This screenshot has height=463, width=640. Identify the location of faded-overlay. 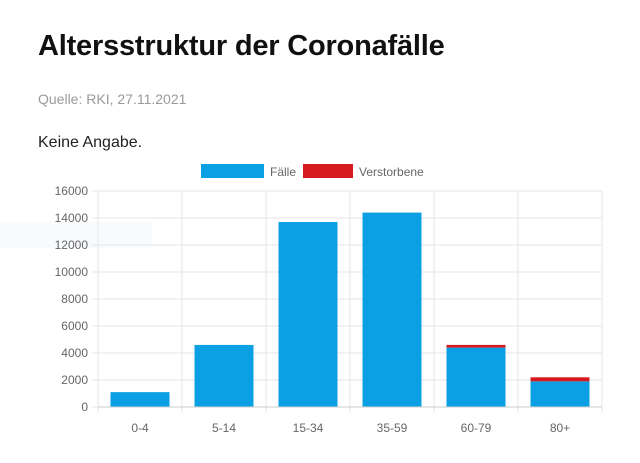
(76, 235).